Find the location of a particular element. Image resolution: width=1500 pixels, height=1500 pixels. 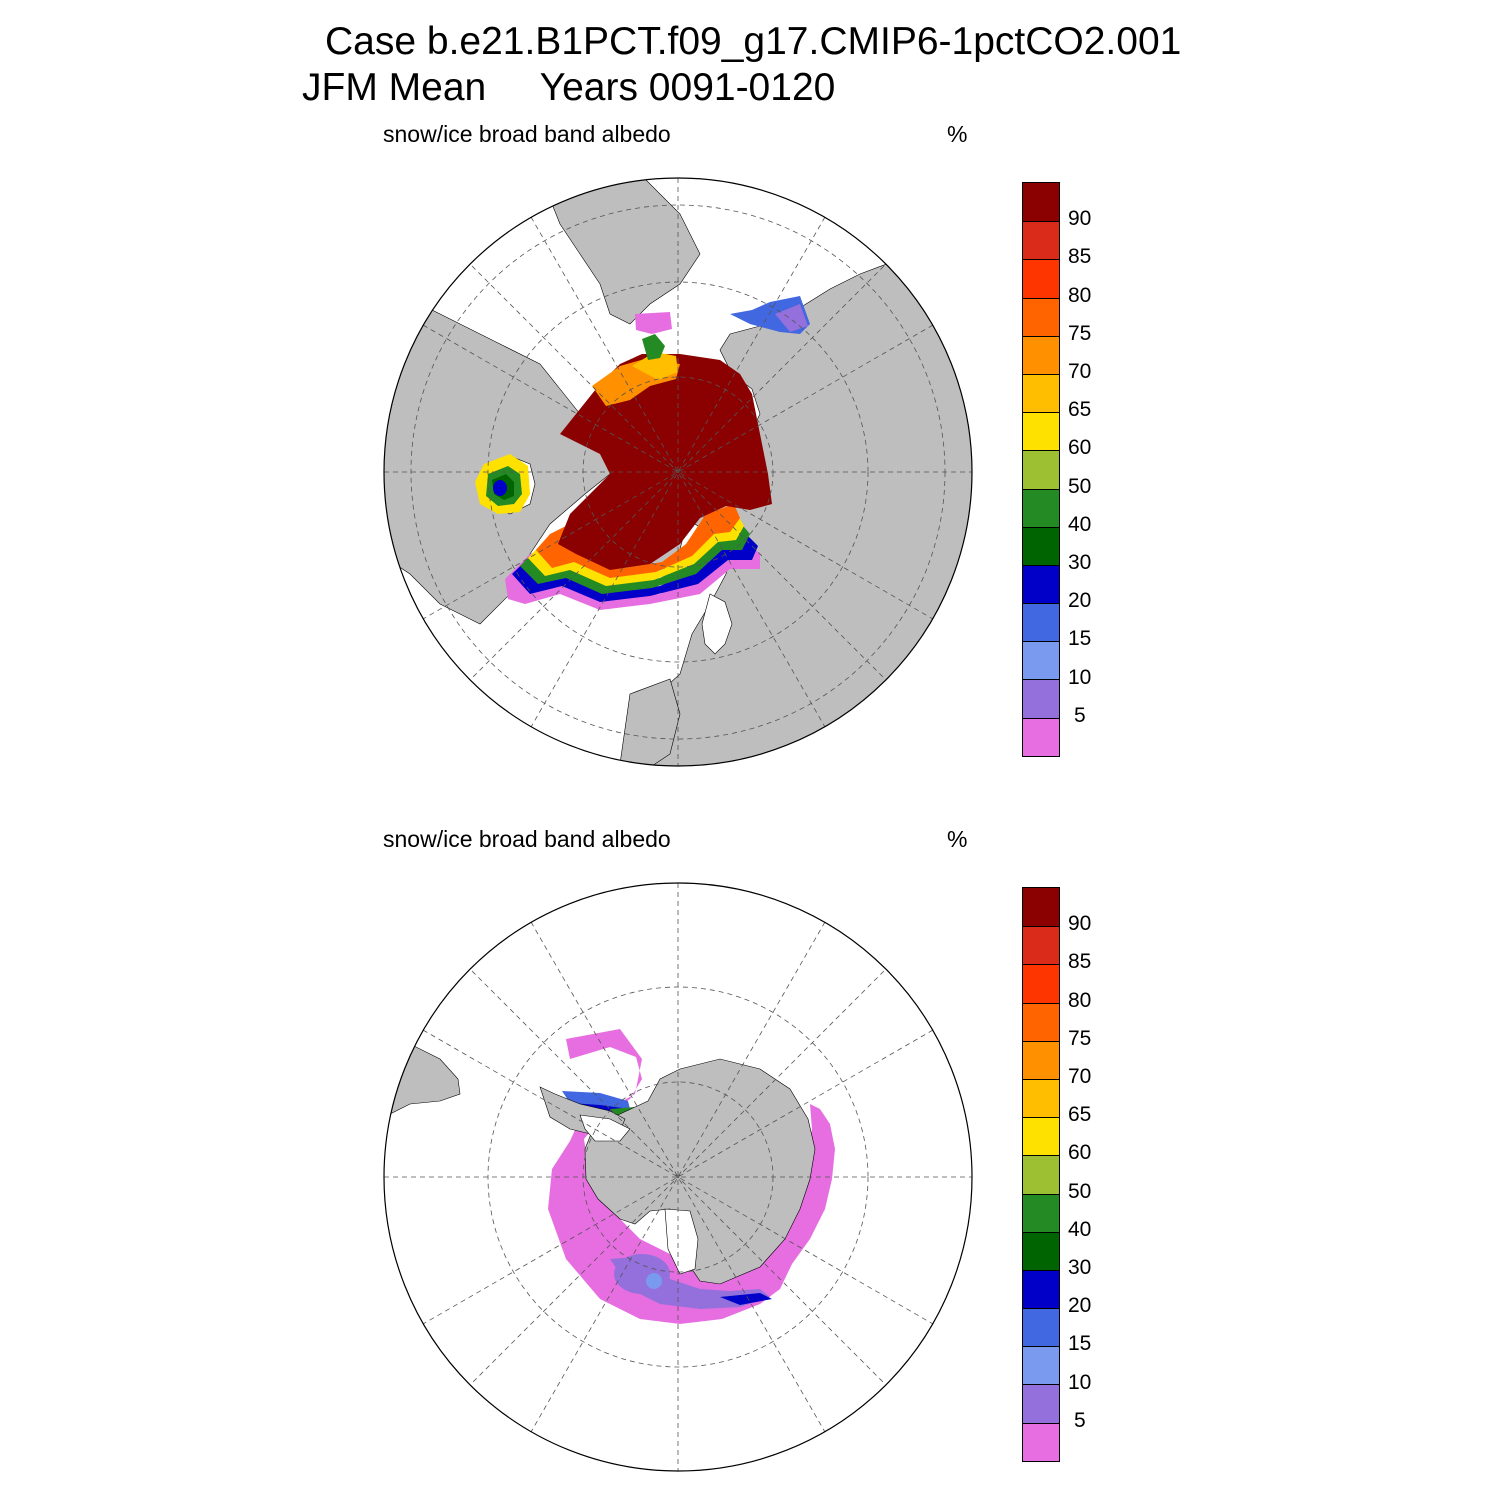

panel-nh-variable-label: snow/ice broad band albedo is located at coordinates (527, 134).